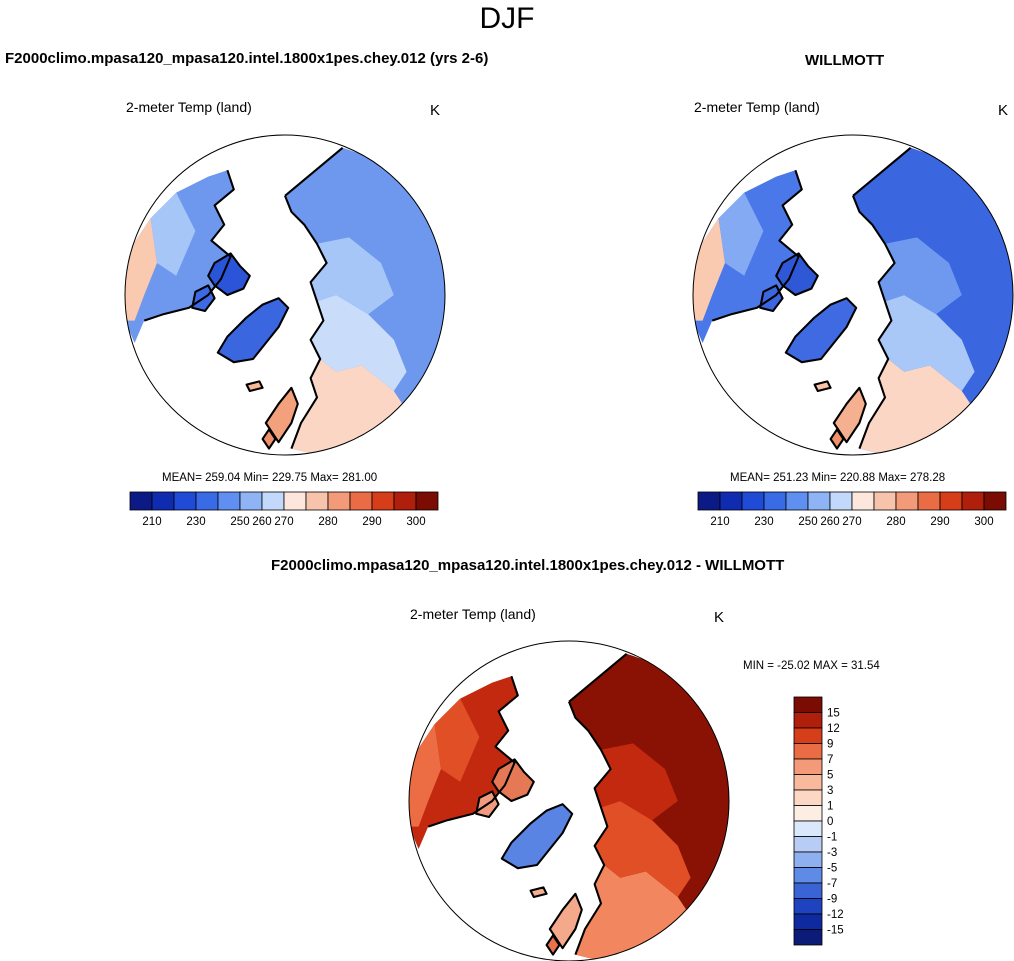  I want to click on panel-obs-variable: 2-meter Temp (land), so click(757, 107).